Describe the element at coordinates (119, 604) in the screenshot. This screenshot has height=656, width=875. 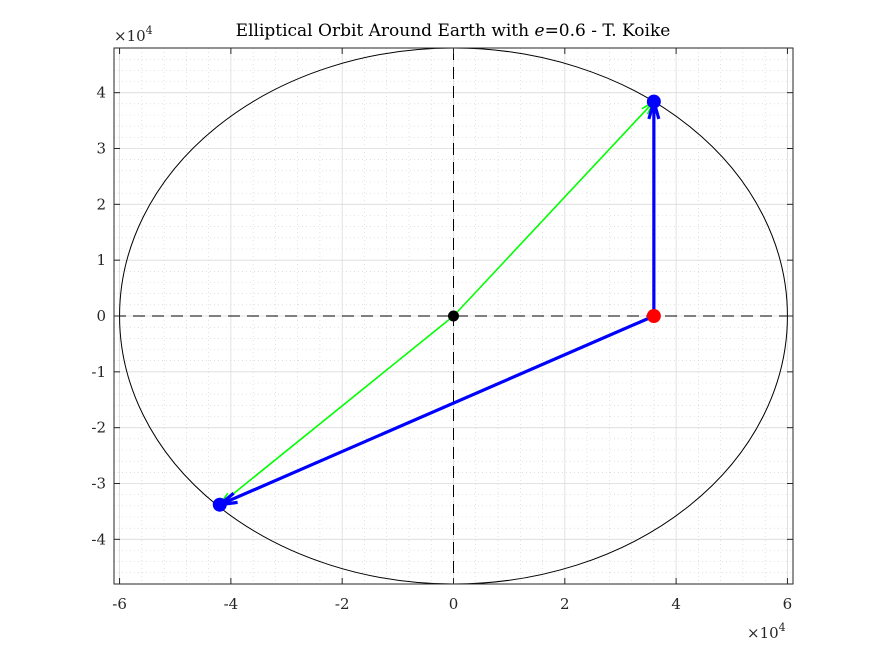
I see `x-tick-label: -6` at that location.